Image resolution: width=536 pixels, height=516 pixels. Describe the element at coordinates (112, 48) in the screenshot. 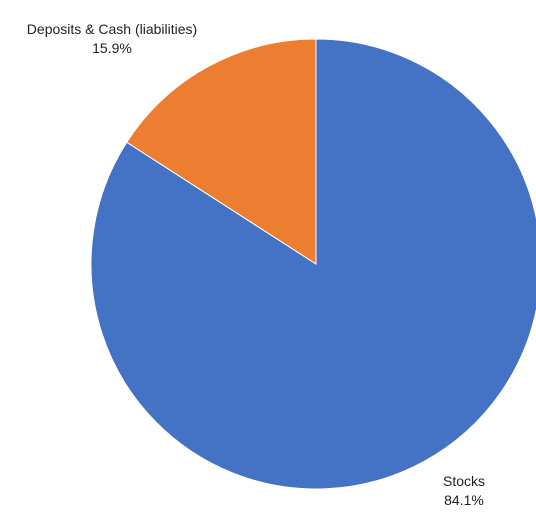

I see `slice-label-deposits-value: 15.9%` at that location.